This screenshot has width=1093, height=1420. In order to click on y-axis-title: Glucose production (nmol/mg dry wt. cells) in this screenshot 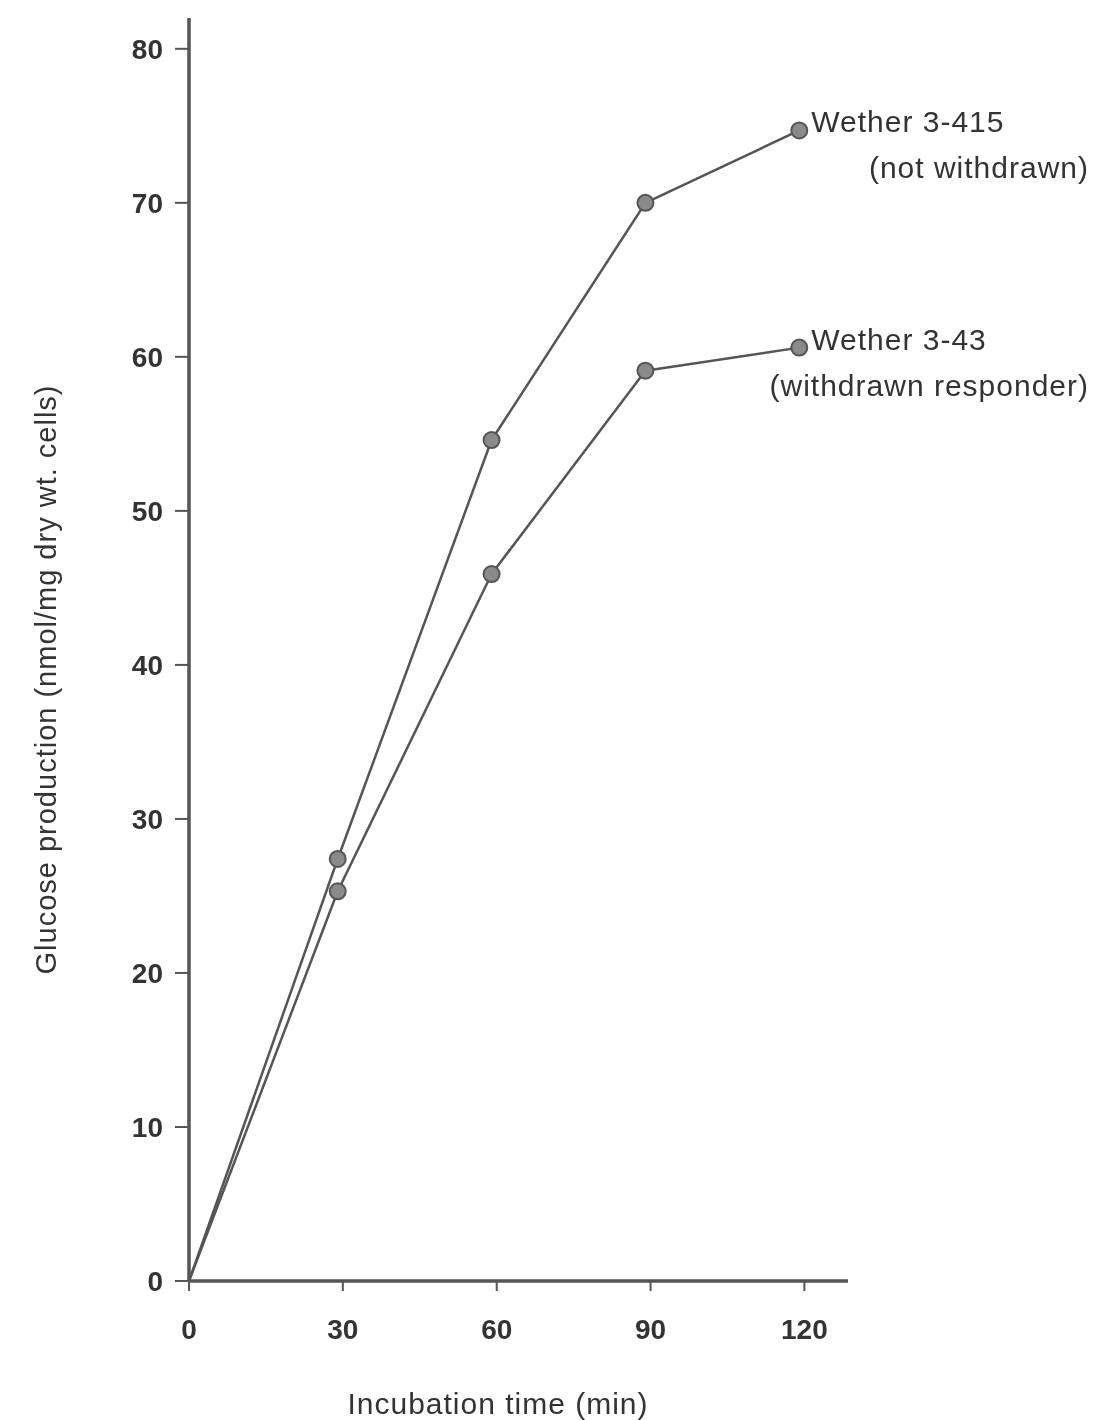, I will do `click(46, 679)`.